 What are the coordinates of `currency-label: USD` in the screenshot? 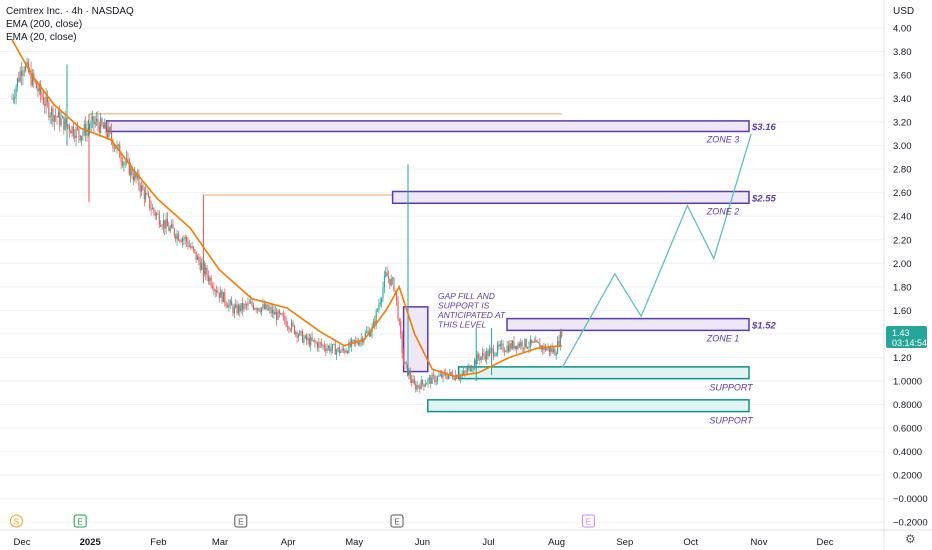 It's located at (904, 11).